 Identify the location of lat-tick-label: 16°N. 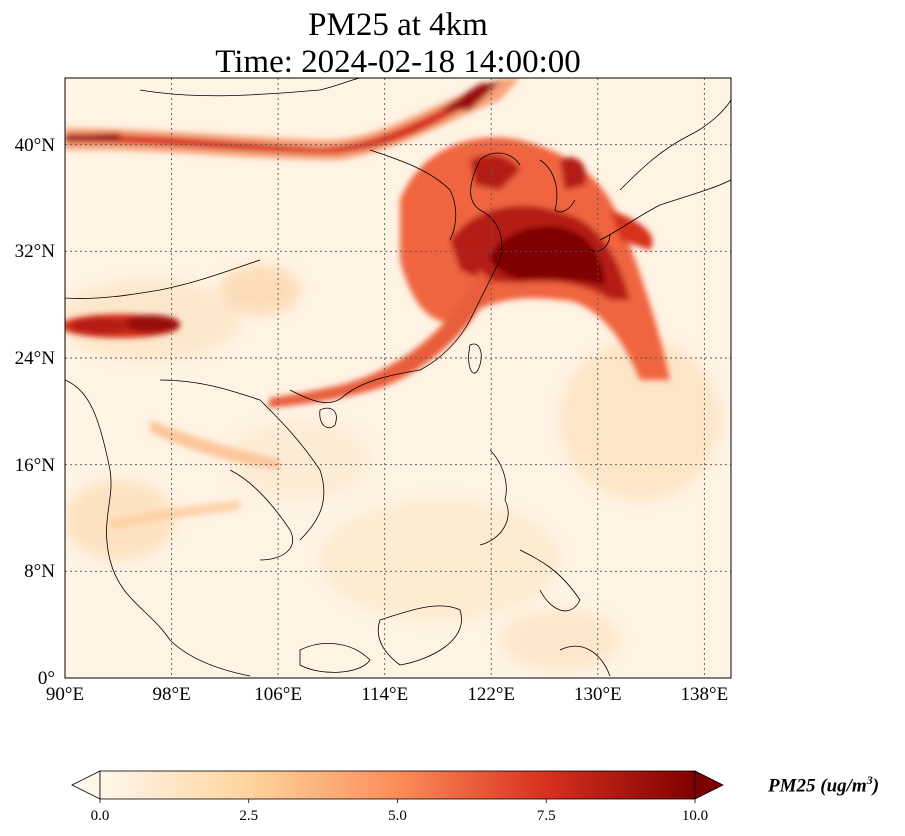
(35, 465).